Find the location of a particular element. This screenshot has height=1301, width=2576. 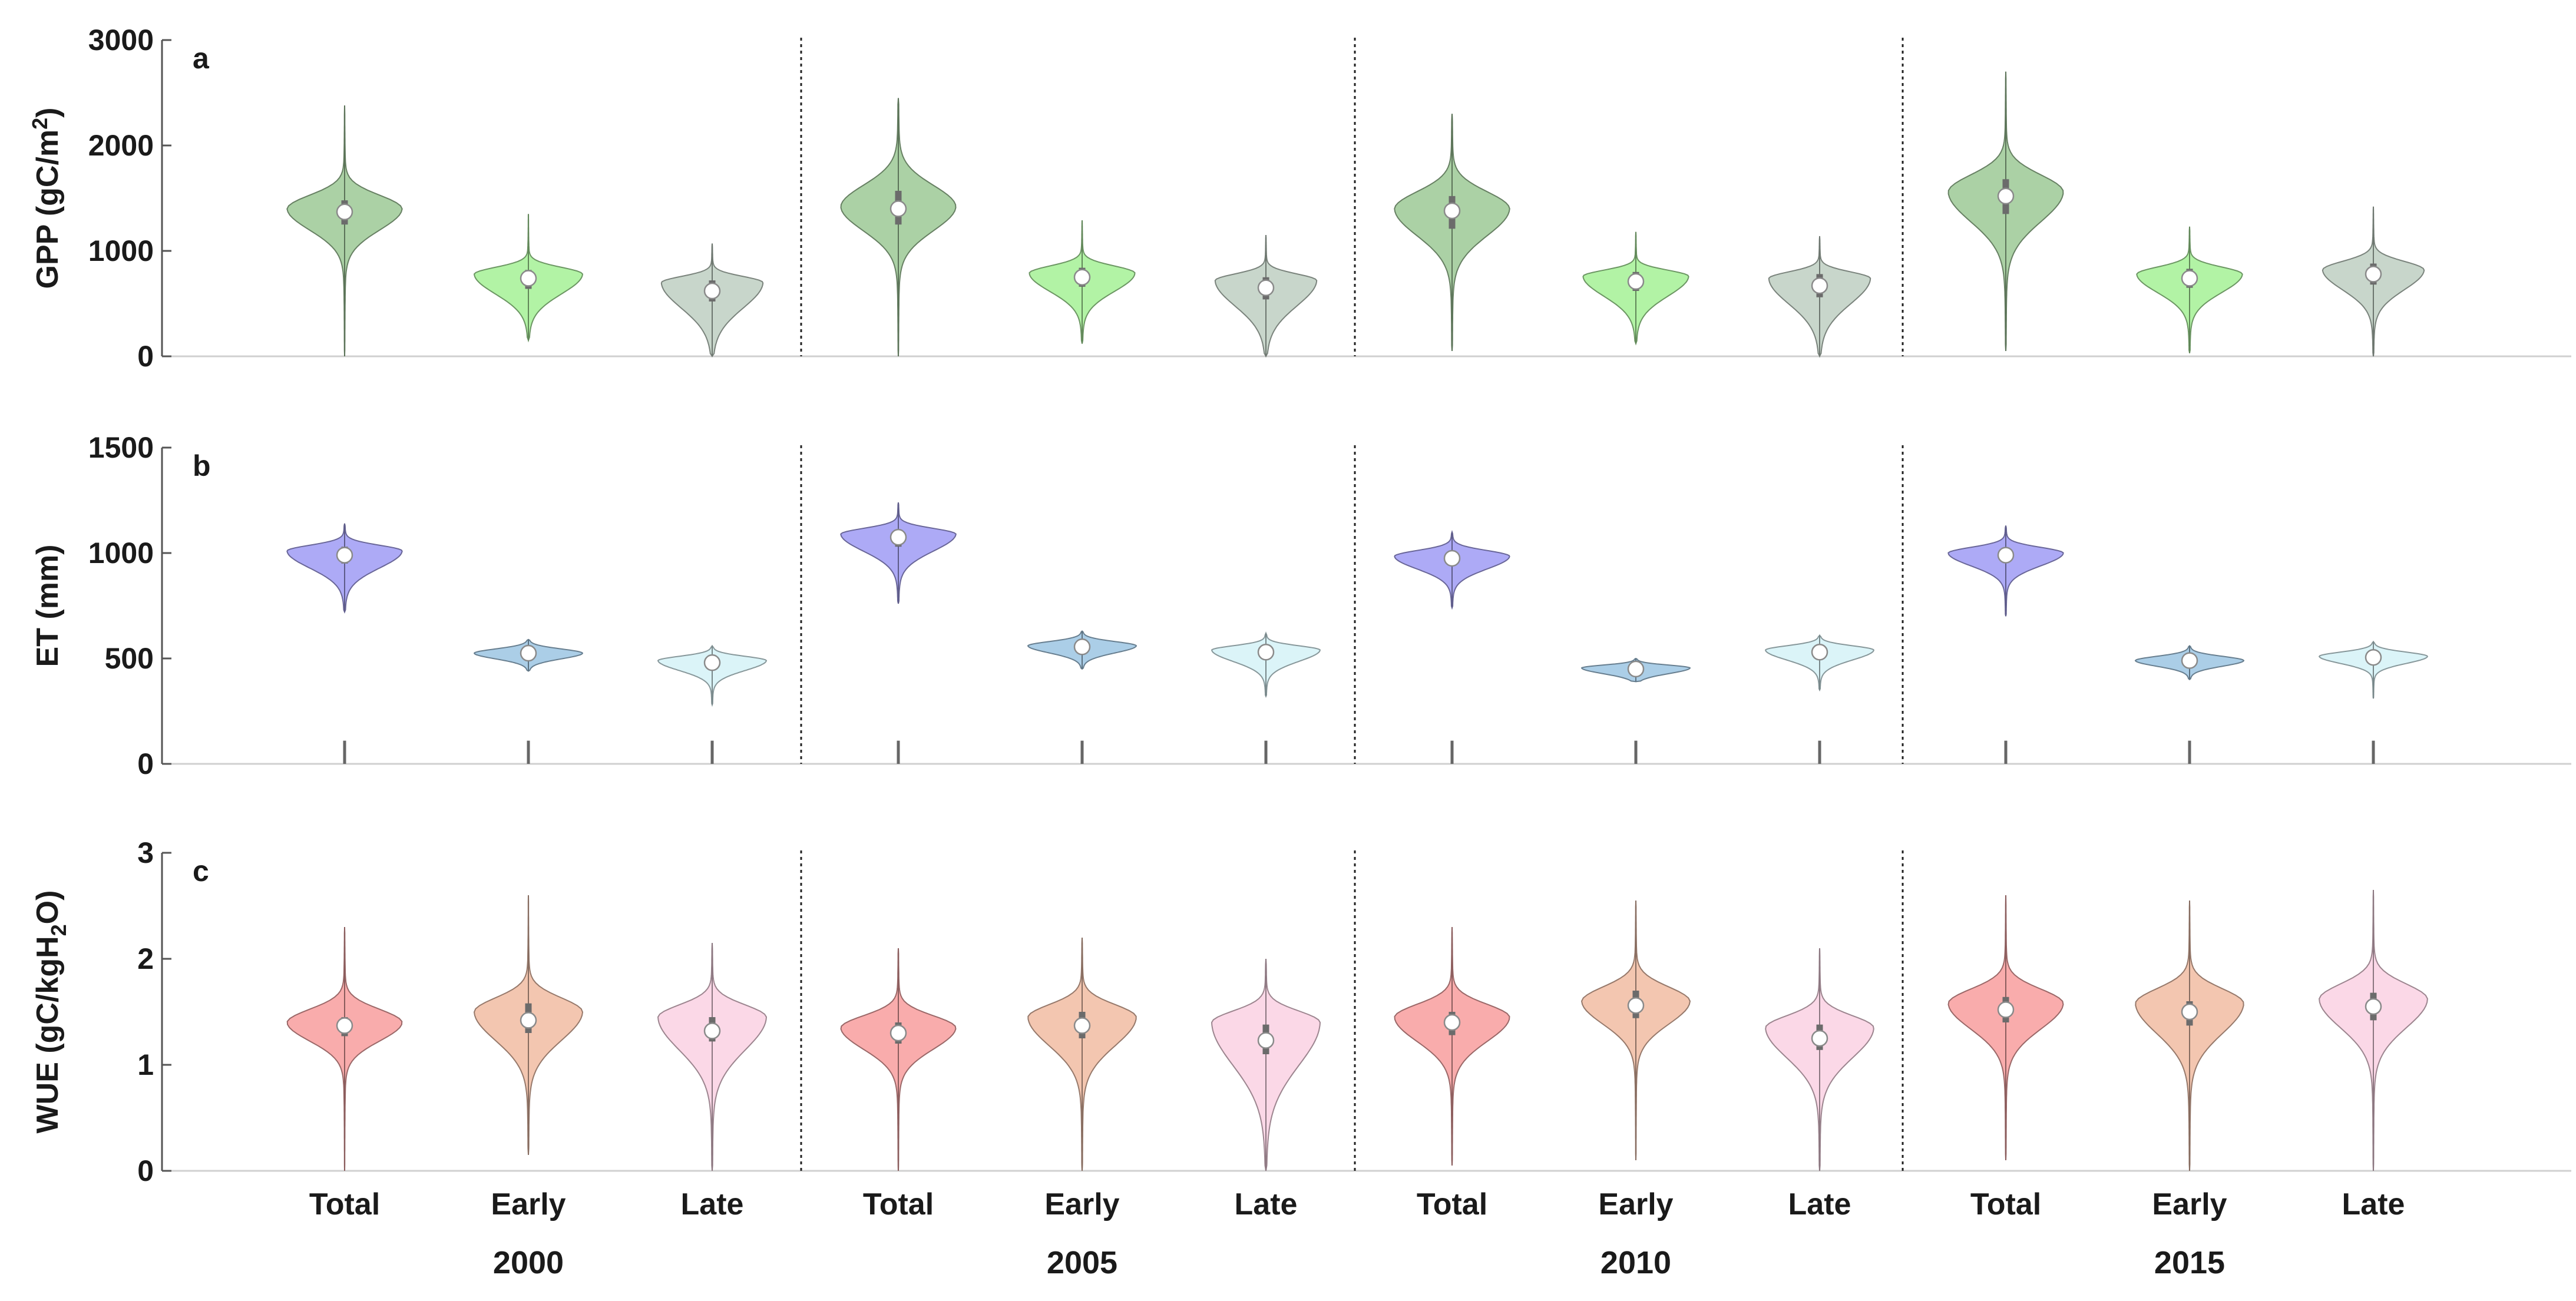

y-tick-label: 500 is located at coordinates (129, 659).